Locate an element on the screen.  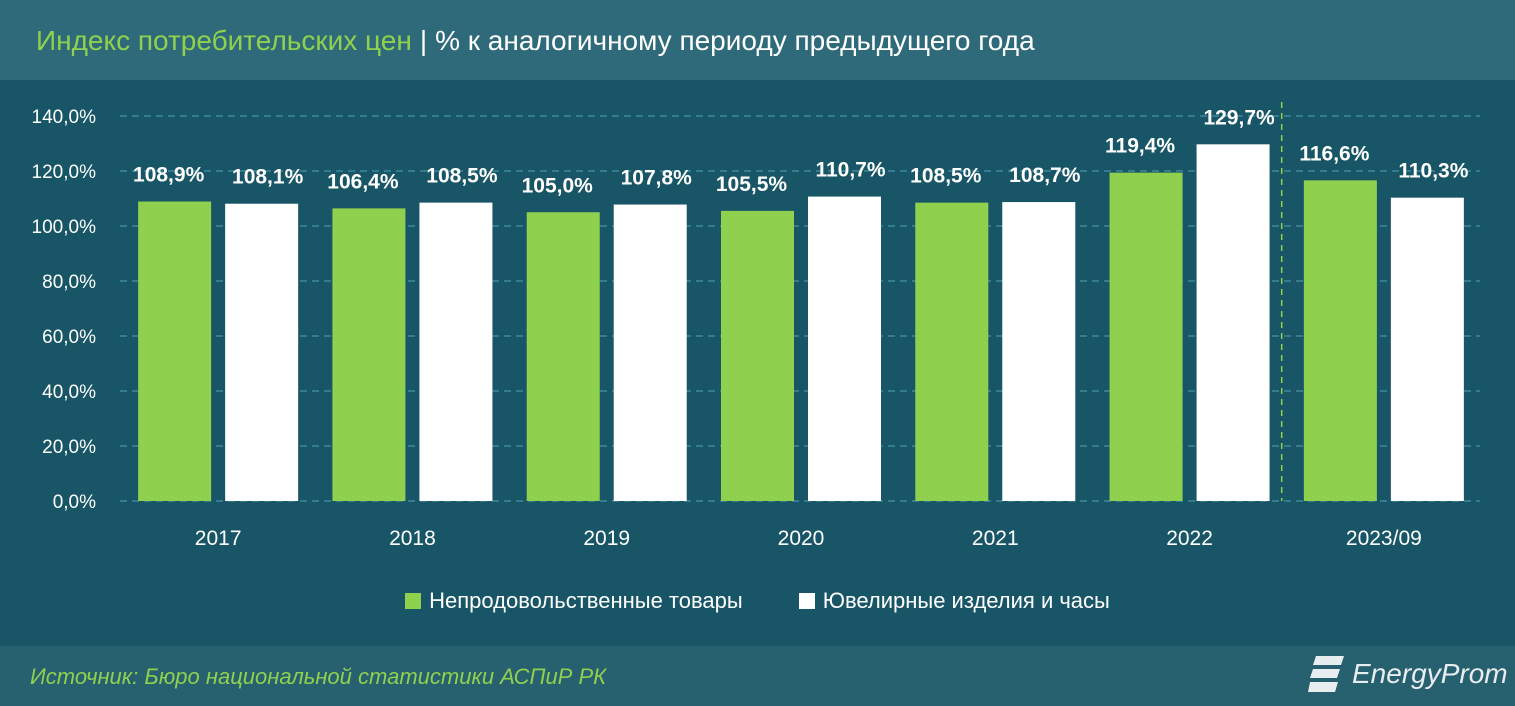
x-tick-label: 2023/09 is located at coordinates (1384, 538).